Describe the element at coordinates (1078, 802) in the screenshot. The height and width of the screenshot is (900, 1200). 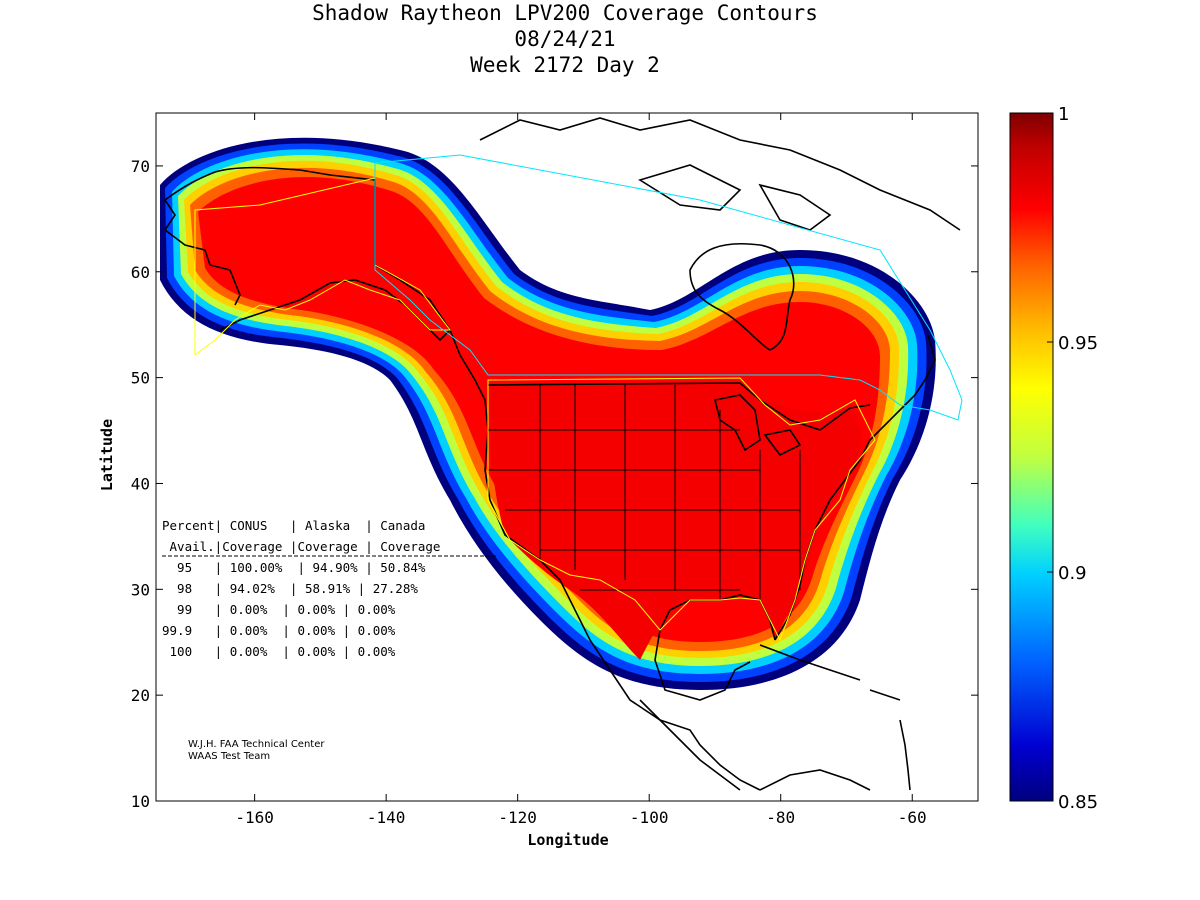
I see `colorbar-label-min: 0.85` at that location.